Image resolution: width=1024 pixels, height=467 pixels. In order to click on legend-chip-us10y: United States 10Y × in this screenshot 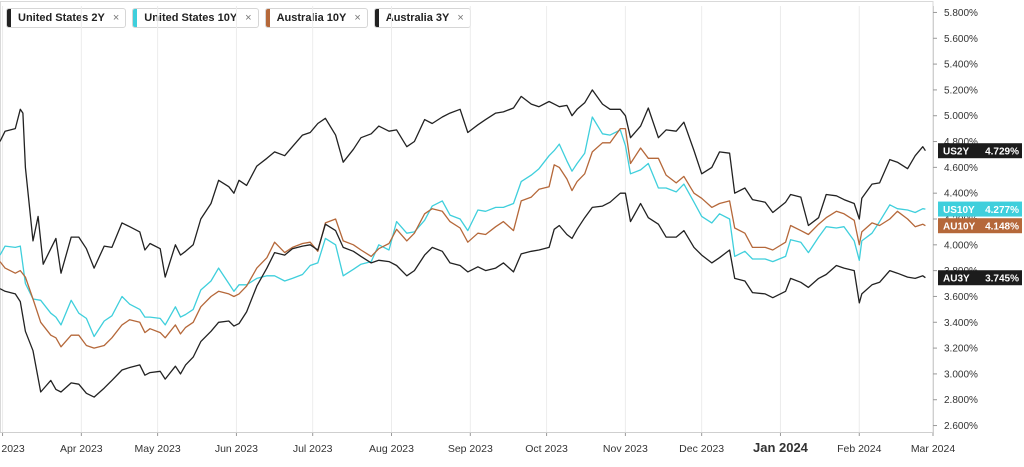, I will do `click(195, 18)`.